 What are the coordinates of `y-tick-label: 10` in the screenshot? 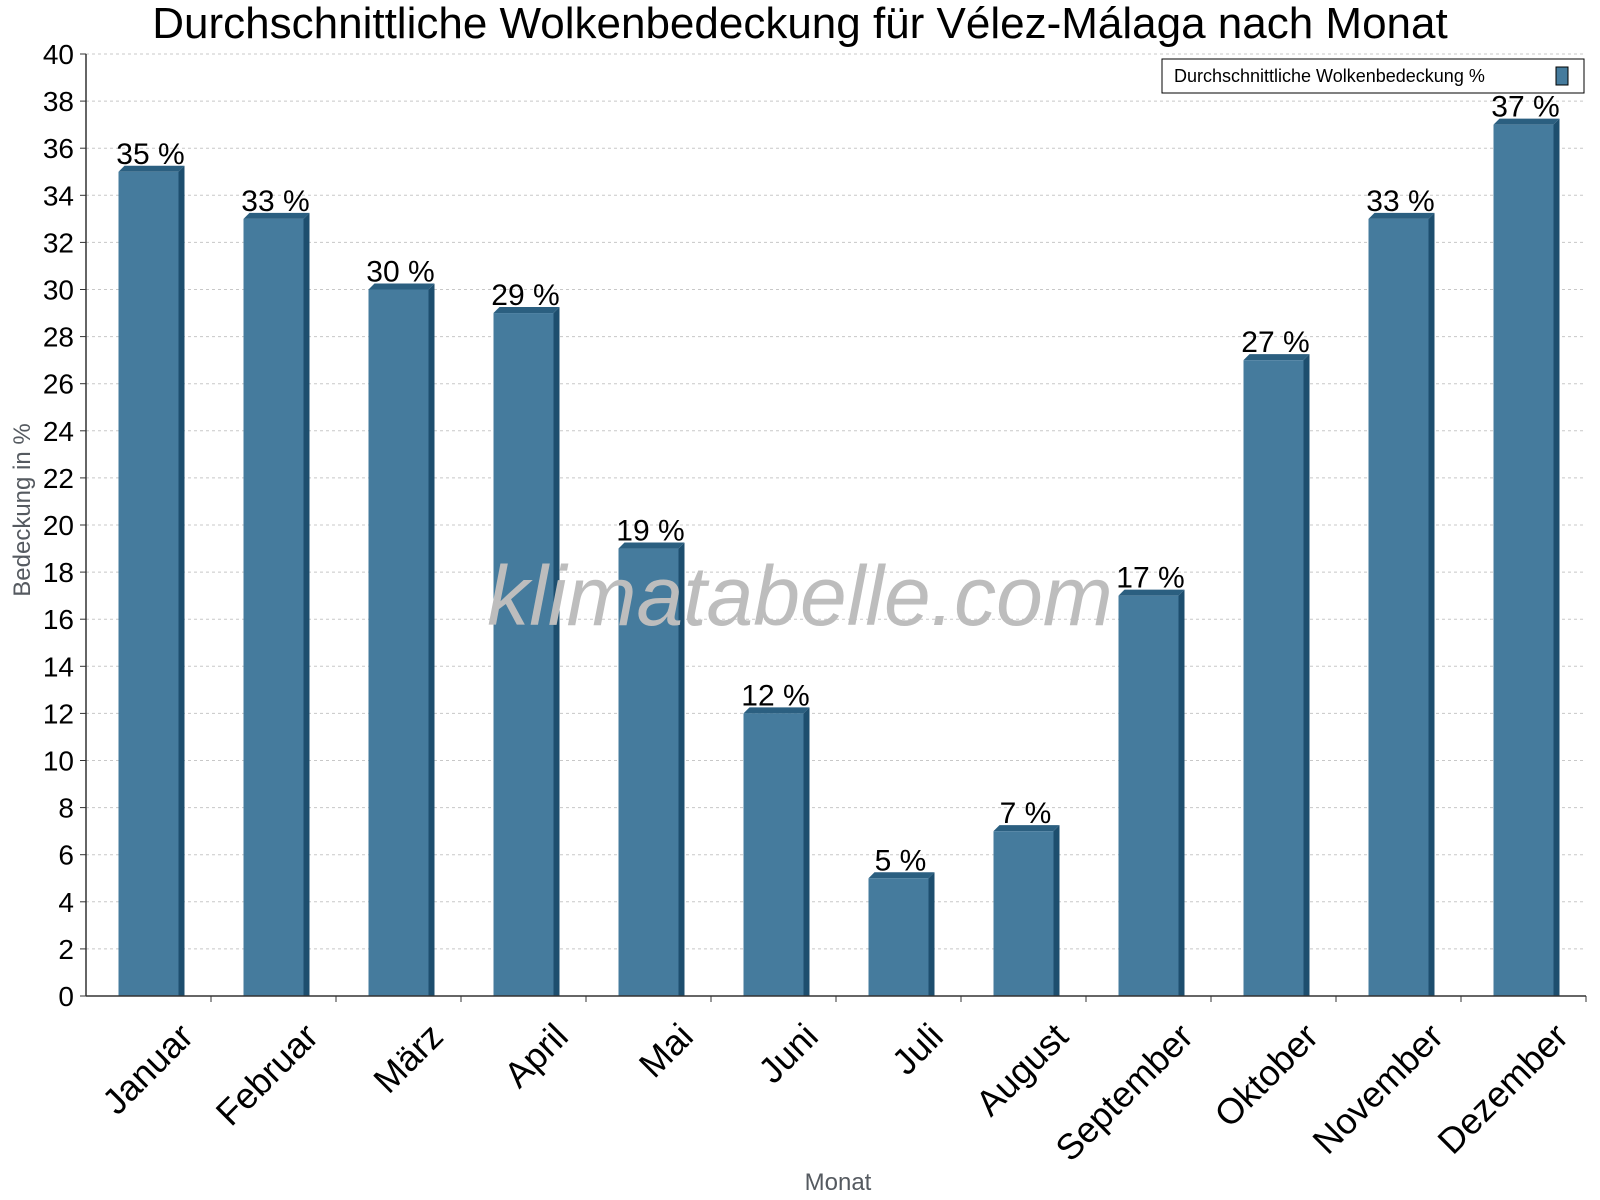 It's located at (58, 761).